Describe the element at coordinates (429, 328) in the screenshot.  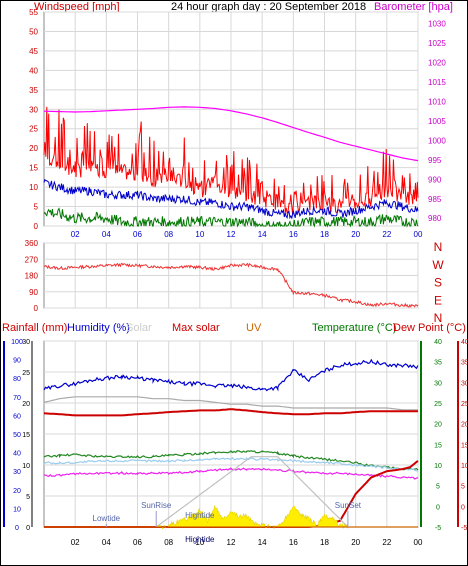
I see `dew-point-label: Dew Point (°C)` at that location.